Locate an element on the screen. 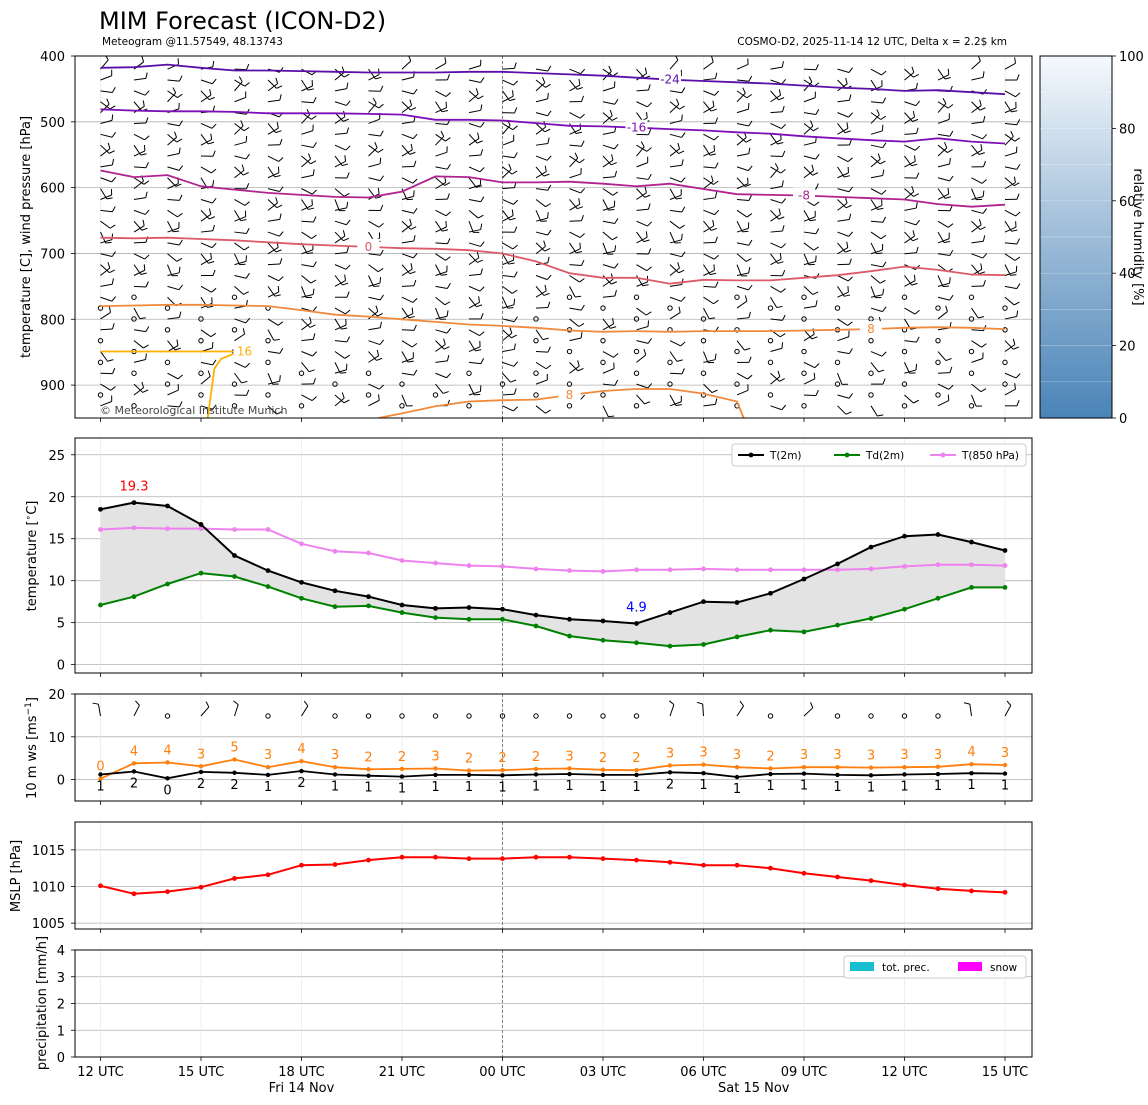 The image size is (1148, 1105). gust-value-label: 4 is located at coordinates (971, 752).